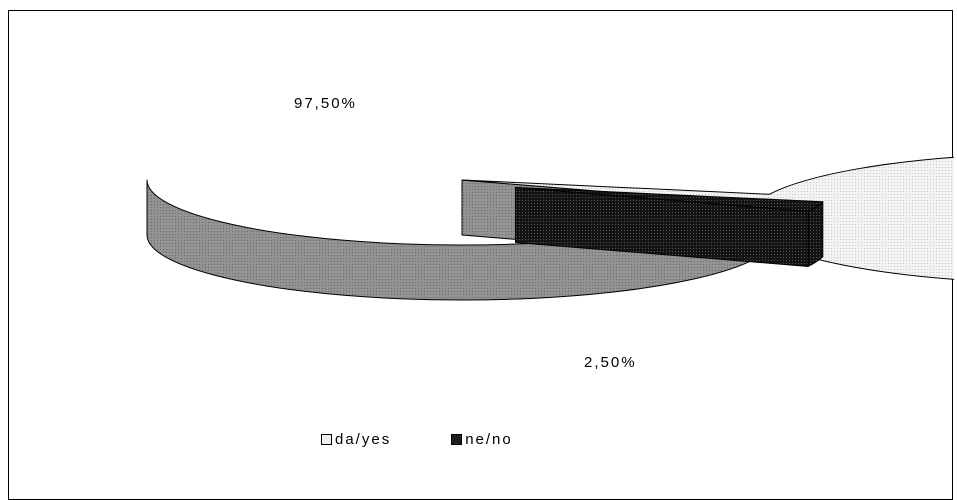 This screenshot has height=500, width=957. What do you see at coordinates (417, 439) in the screenshot?
I see `legend: da/yes ne/no` at bounding box center [417, 439].